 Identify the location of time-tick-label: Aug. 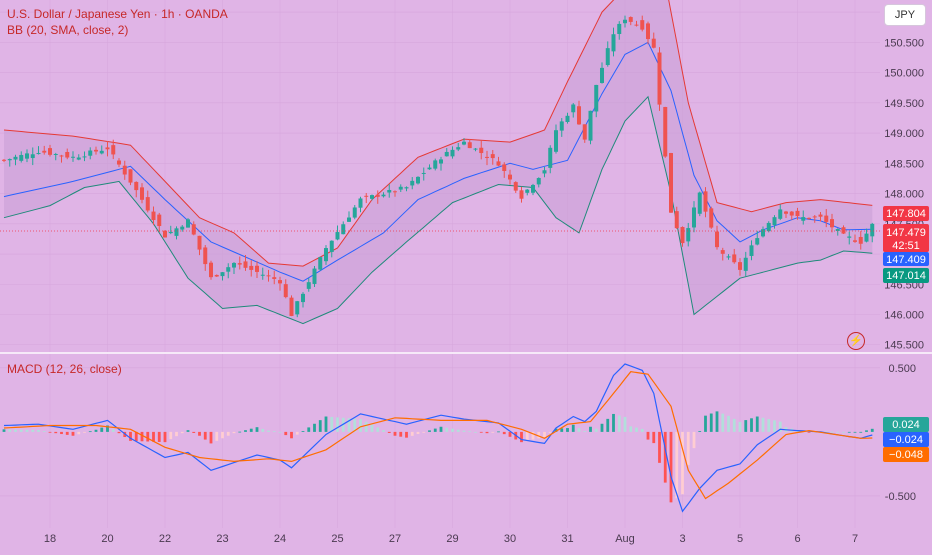
(625, 539).